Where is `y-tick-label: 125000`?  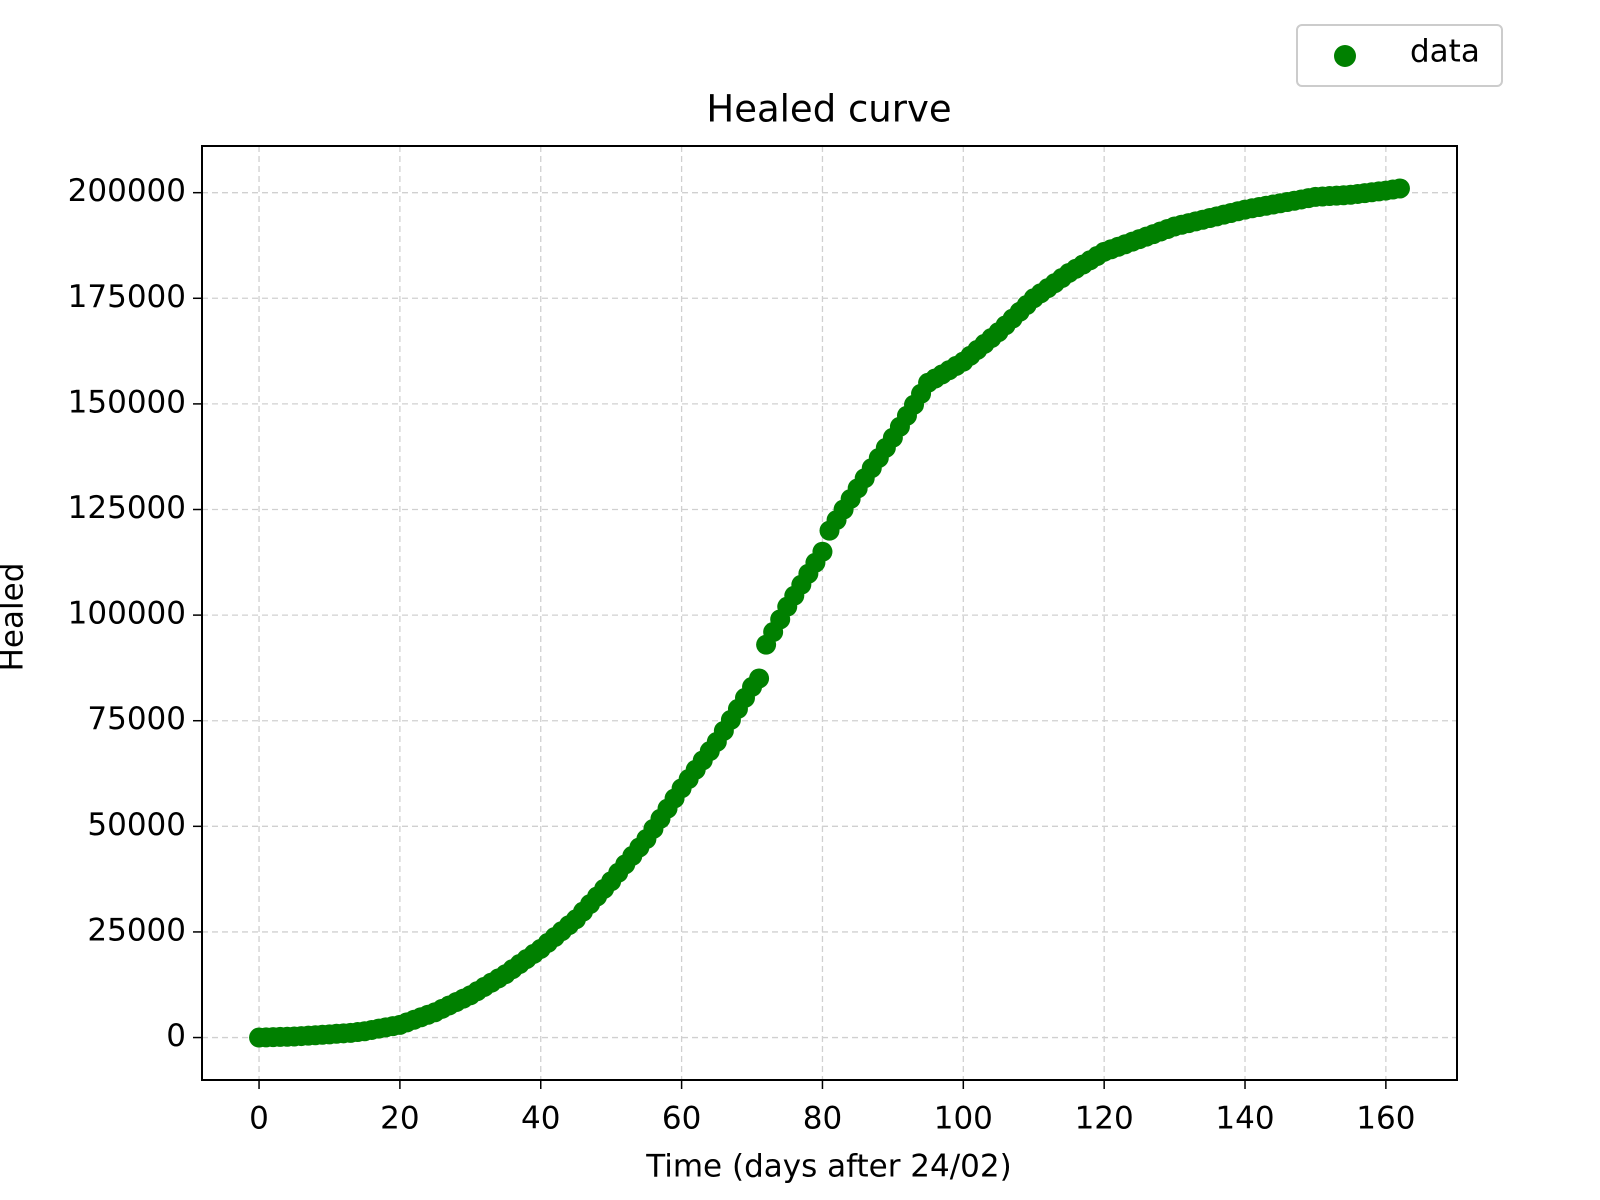 y-tick-label: 125000 is located at coordinates (127, 508).